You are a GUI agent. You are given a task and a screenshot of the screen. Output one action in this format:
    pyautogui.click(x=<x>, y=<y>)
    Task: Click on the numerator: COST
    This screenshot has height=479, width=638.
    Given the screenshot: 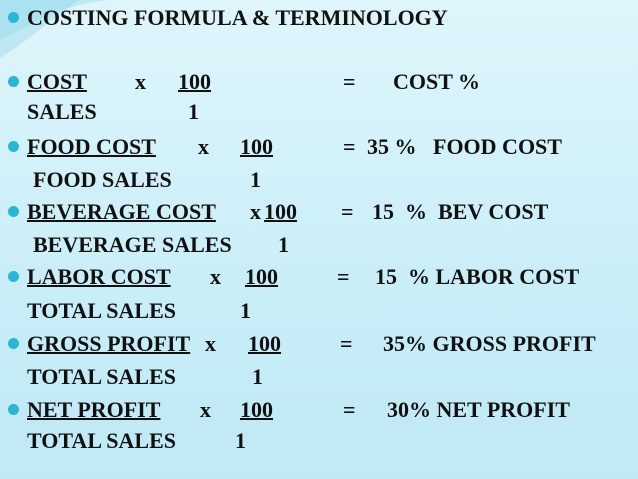 What is the action you would take?
    pyautogui.click(x=57, y=81)
    